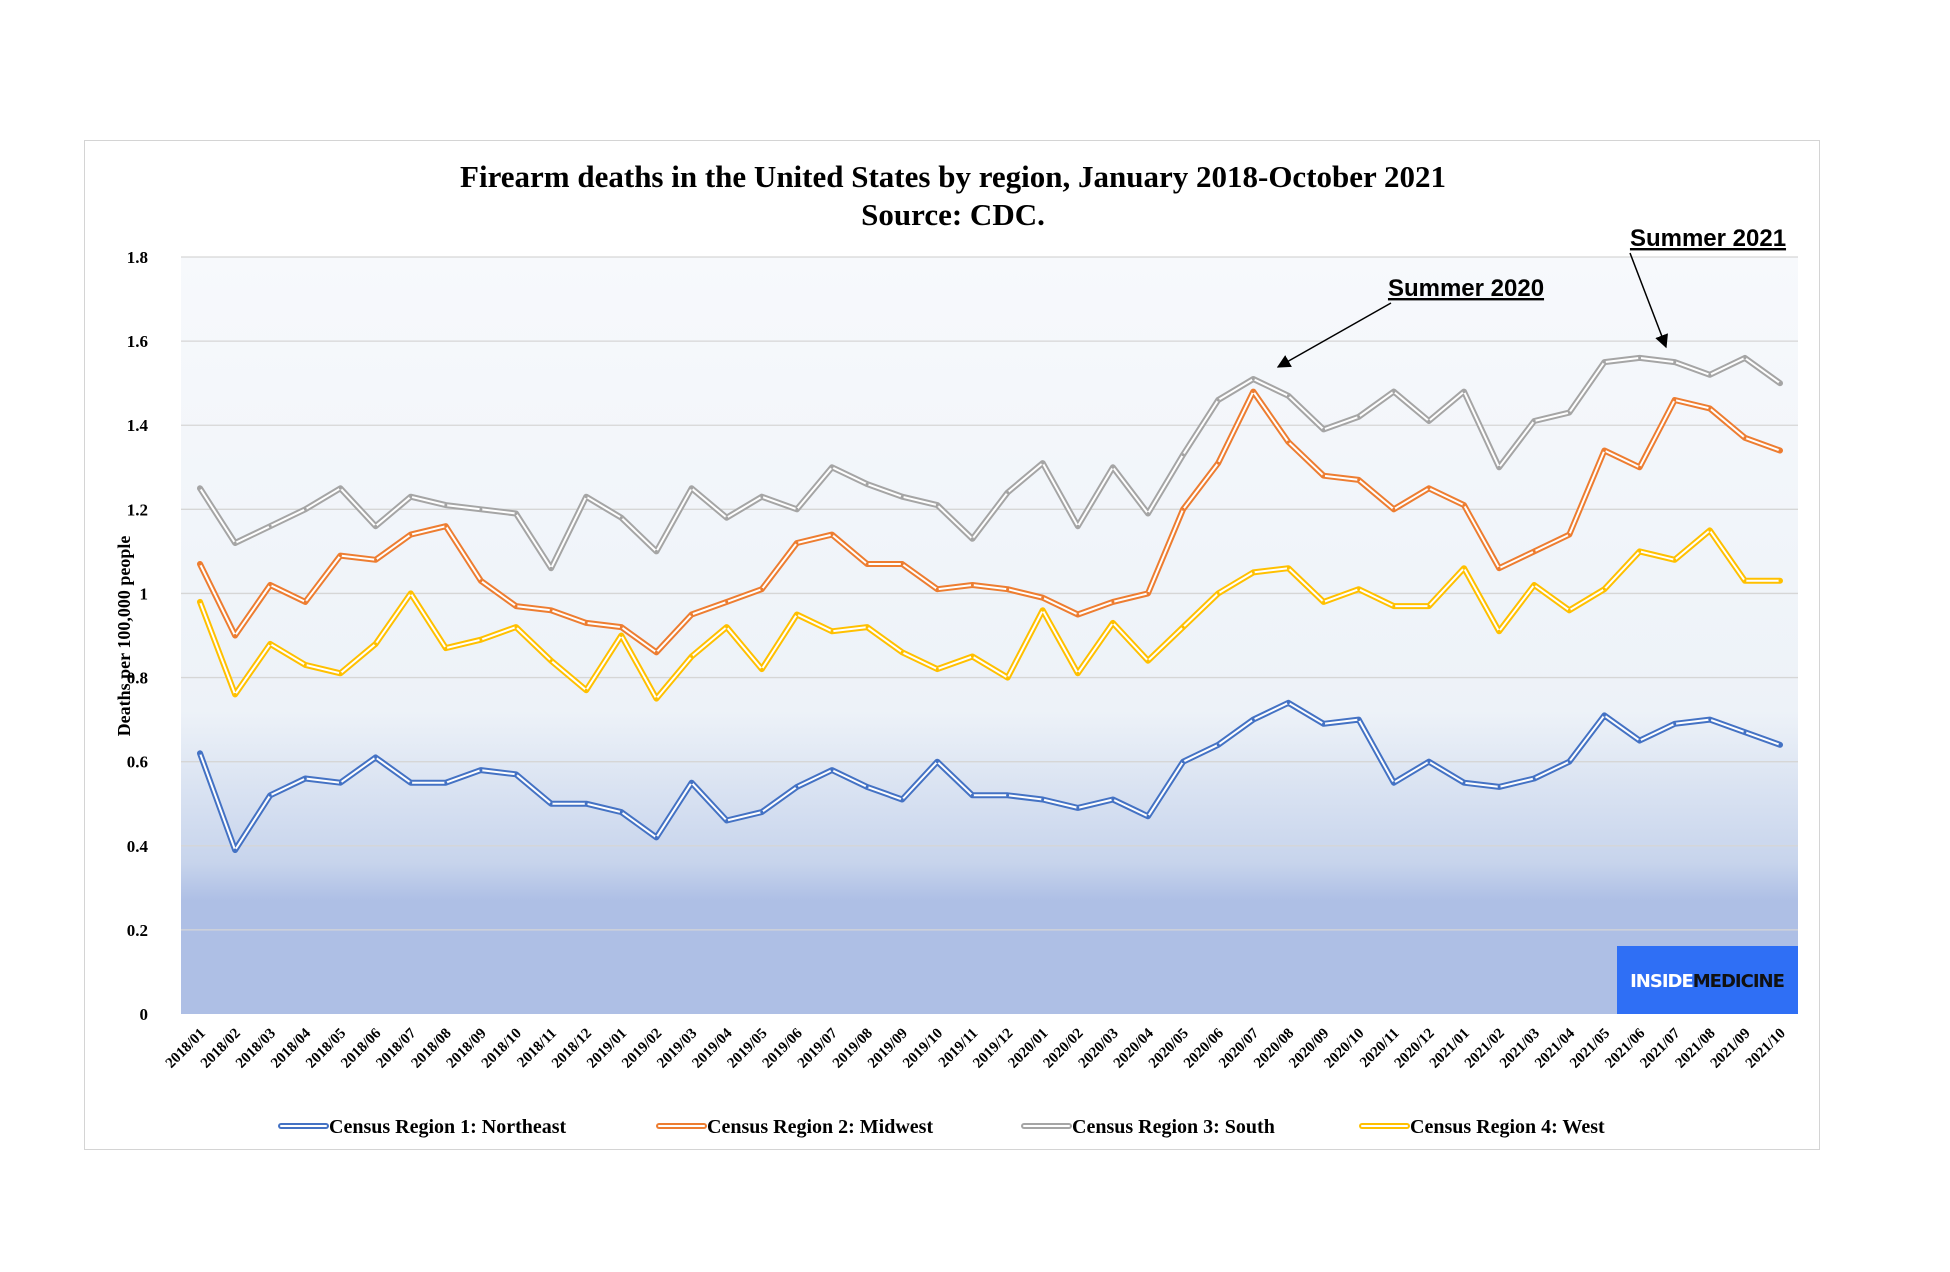 Image resolution: width=1950 pixels, height=1272 pixels. Describe the element at coordinates (1482, 1127) in the screenshot. I see `legend-item-4: Census Region 4: West` at that location.